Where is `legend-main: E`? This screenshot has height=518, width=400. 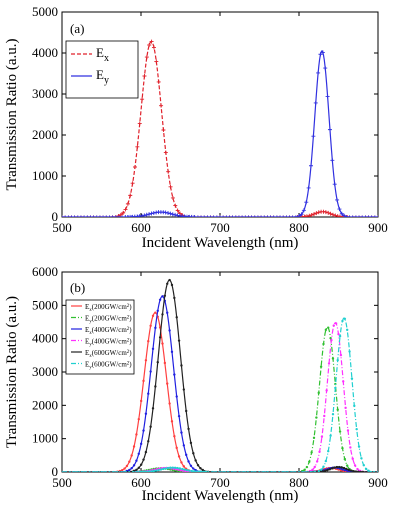
legend-main: E is located at coordinates (87, 353).